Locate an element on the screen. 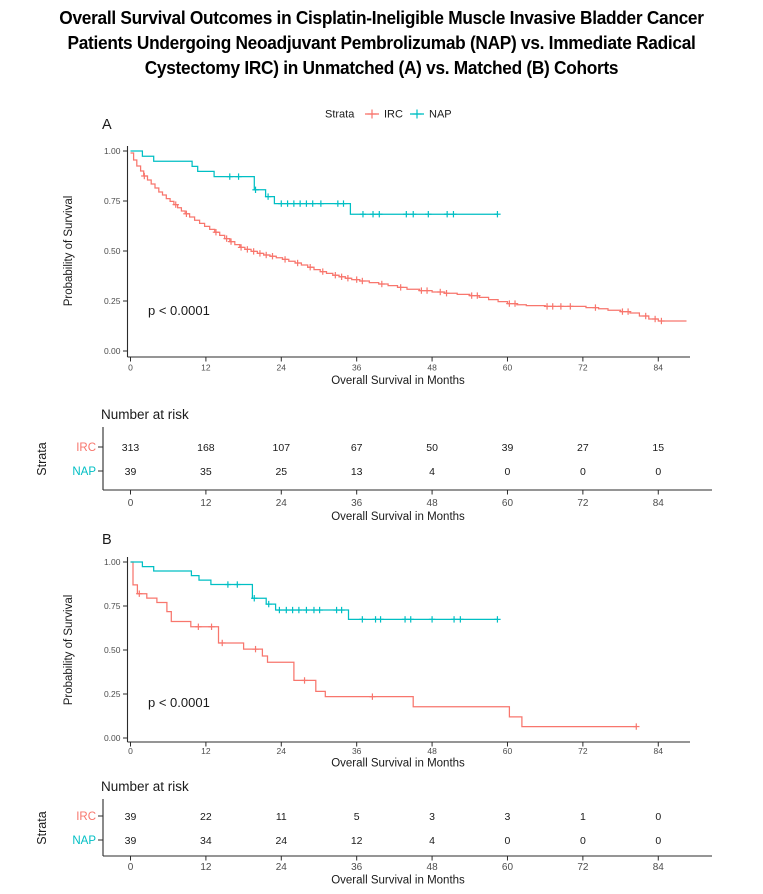 This screenshot has height=894, width=763. panel-a-risk-value-nap: 25 is located at coordinates (281, 472).